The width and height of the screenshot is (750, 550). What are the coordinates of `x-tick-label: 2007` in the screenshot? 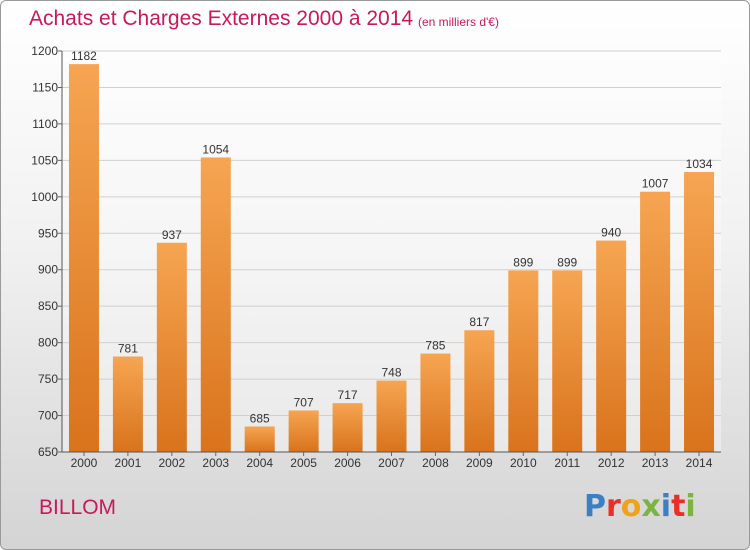 It's located at (391, 463).